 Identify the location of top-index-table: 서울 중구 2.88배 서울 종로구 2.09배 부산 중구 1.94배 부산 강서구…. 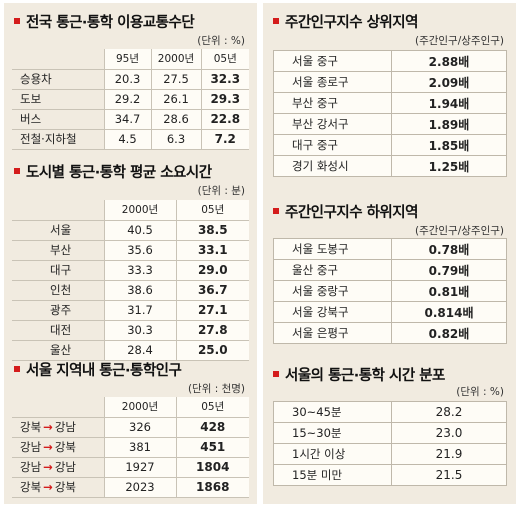
(390, 113).